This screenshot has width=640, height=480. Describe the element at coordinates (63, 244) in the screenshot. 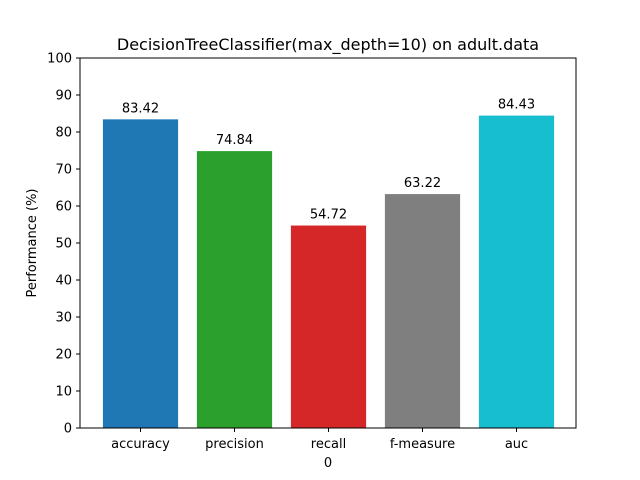

I see `y-tick-label-50: 50` at that location.